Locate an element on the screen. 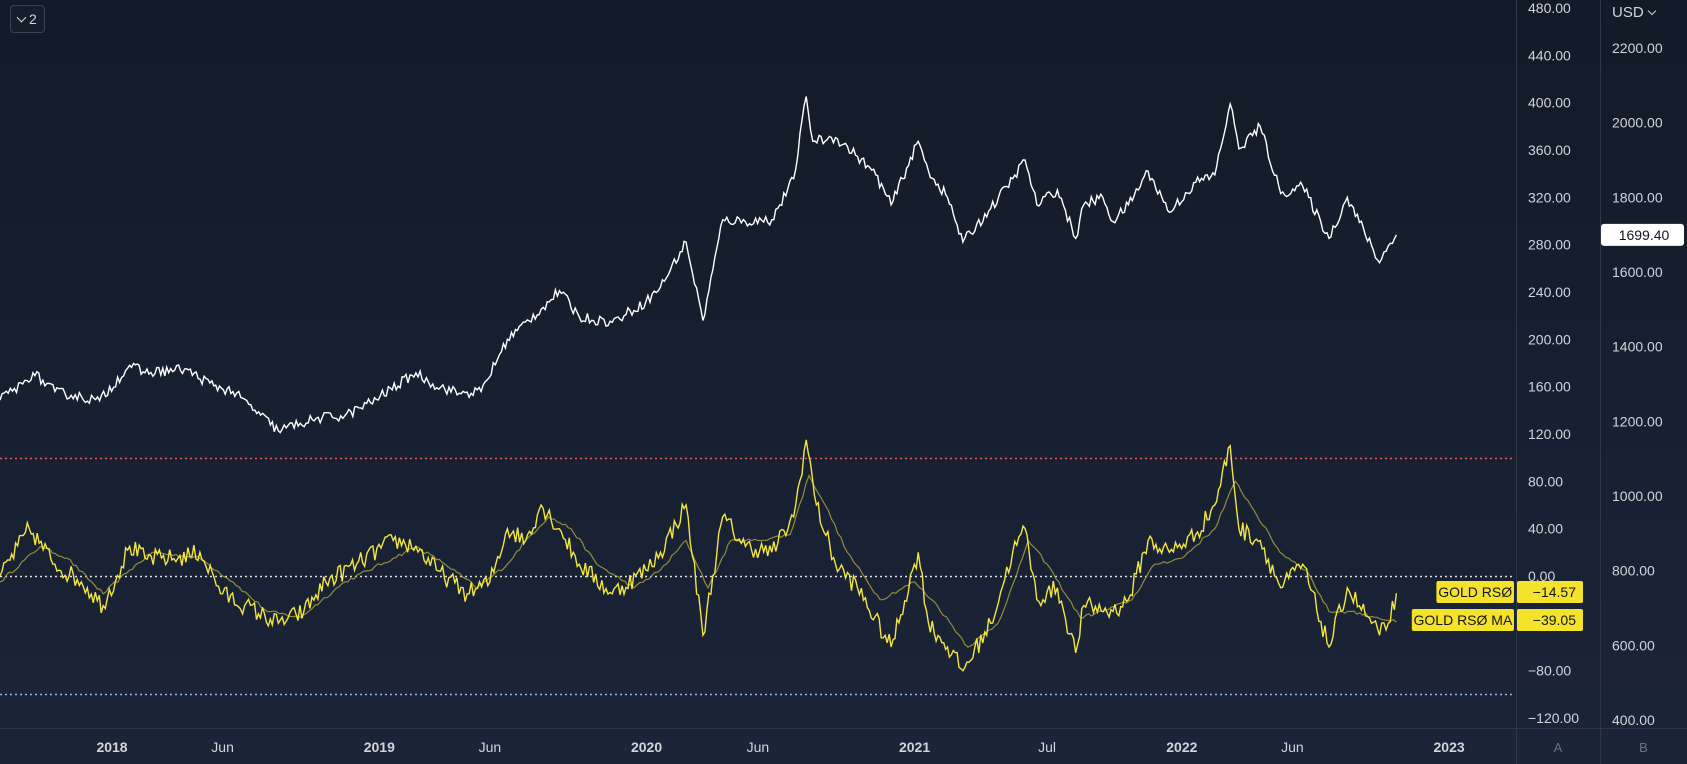  axis-a-tick-label: 120.00 is located at coordinates (1549, 434).